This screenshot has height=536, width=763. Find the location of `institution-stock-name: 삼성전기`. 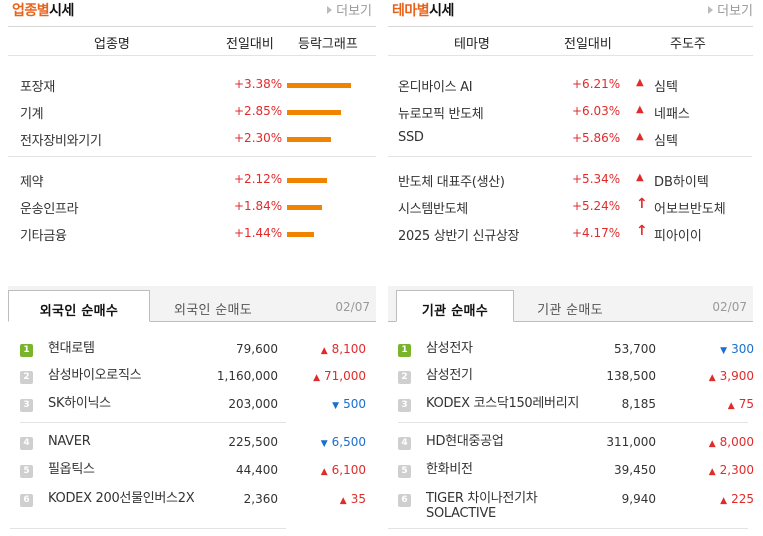

institution-stock-name: 삼성전기 is located at coordinates (449, 375).